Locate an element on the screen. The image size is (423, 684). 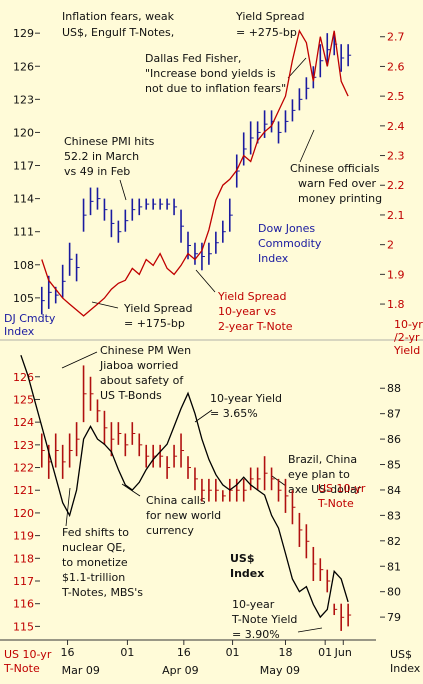
y2-tick-label: 2.2 is located at coordinates (396, 185).